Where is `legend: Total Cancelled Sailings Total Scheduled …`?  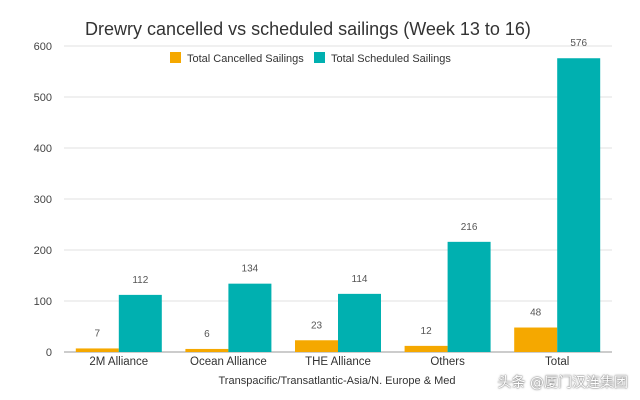
legend: Total Cancelled Sailings Total Scheduled … is located at coordinates (310, 58).